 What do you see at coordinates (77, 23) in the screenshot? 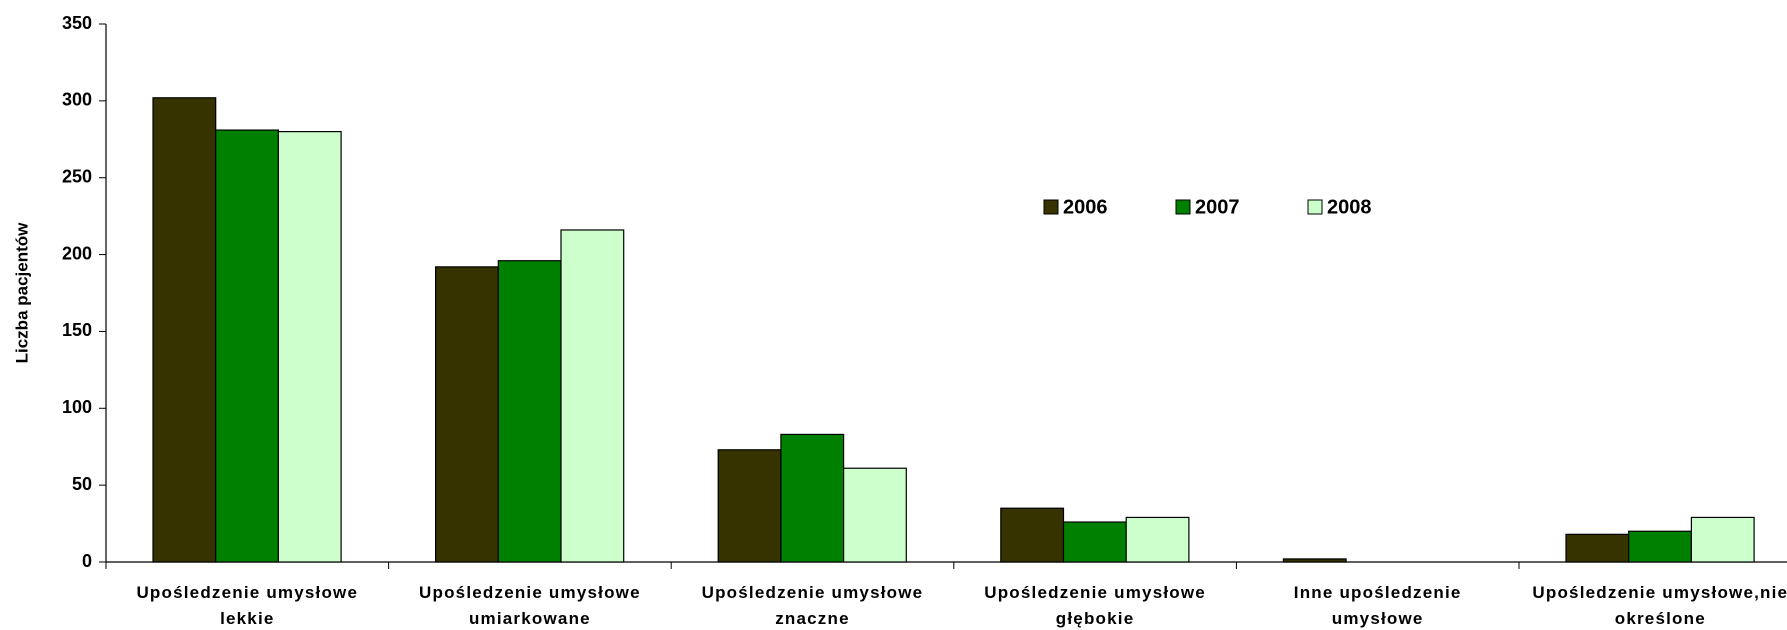
I see `y-tick-label: 350` at bounding box center [77, 23].